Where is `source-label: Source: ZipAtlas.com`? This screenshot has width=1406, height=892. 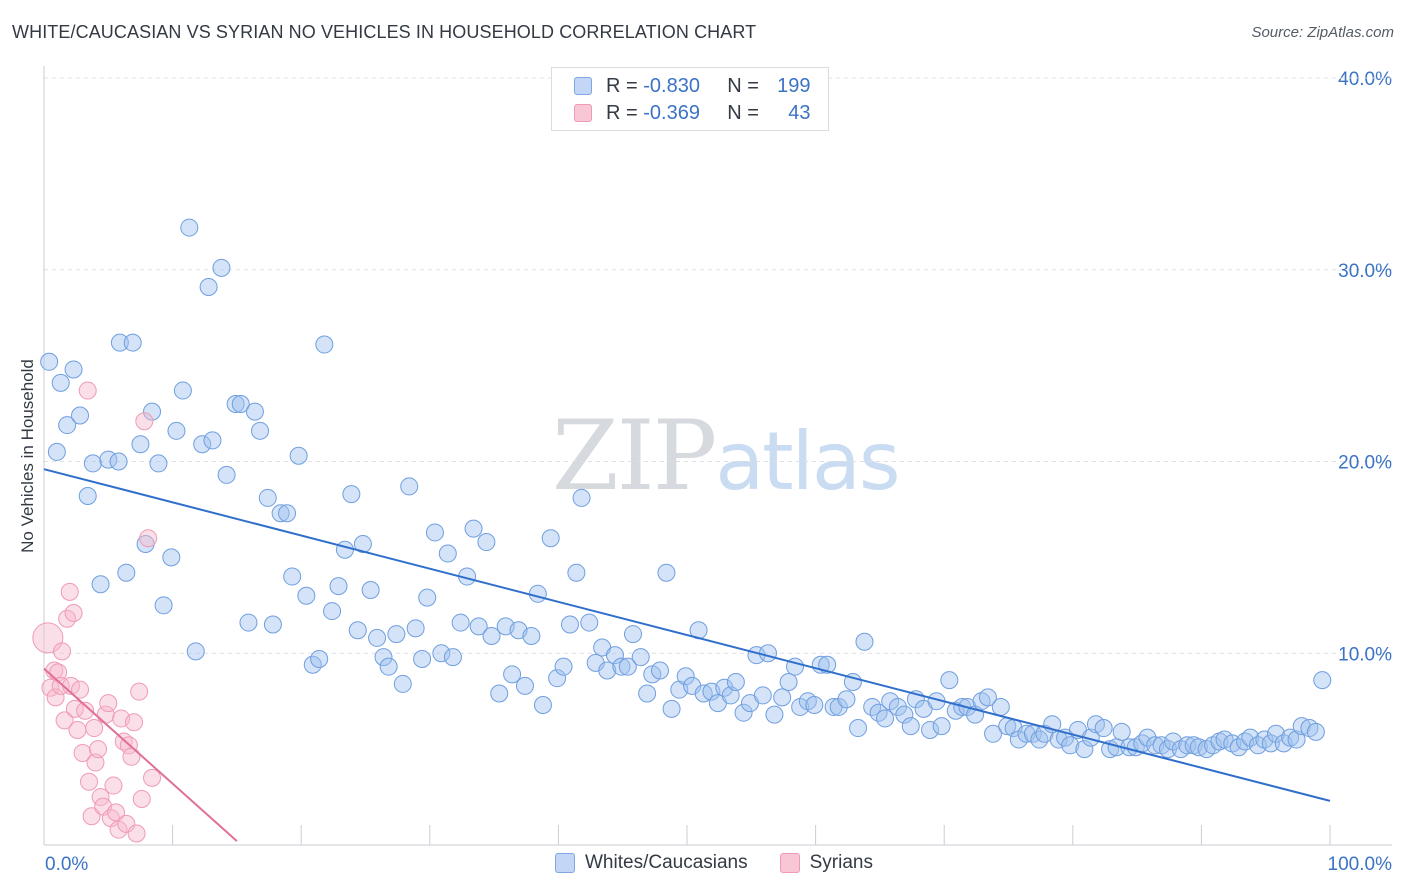
source-label: Source: ZipAtlas.com is located at coordinates (1322, 32).